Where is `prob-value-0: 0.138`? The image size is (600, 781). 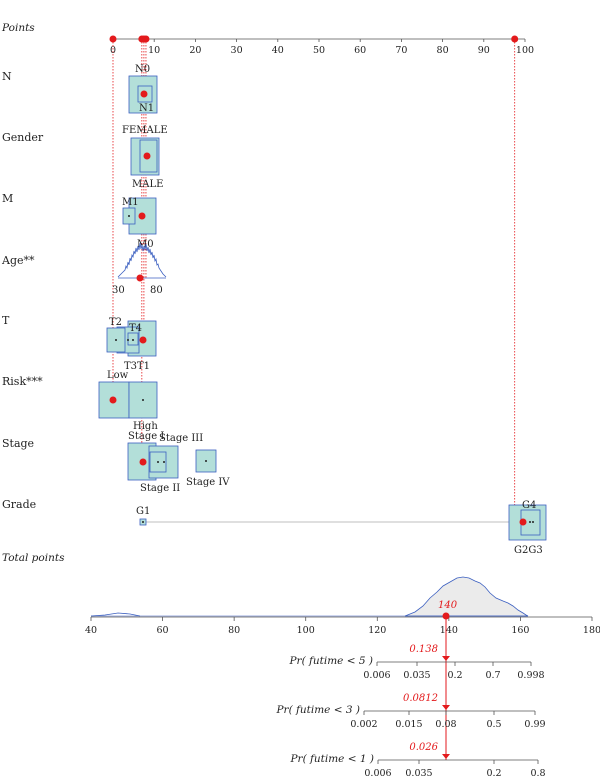
prob-value-0: 0.138 is located at coordinates (423, 649).